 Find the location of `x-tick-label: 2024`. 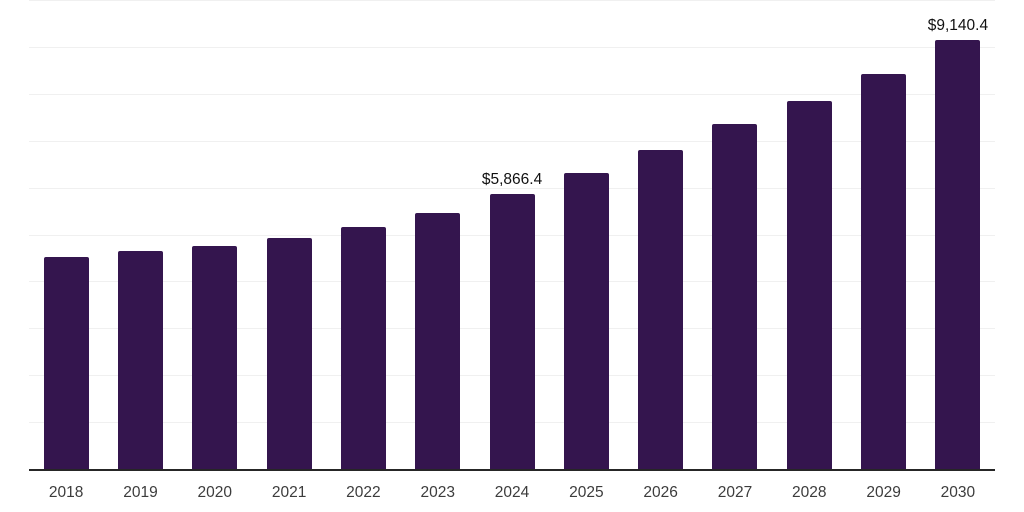

x-tick-label: 2024 is located at coordinates (512, 492).